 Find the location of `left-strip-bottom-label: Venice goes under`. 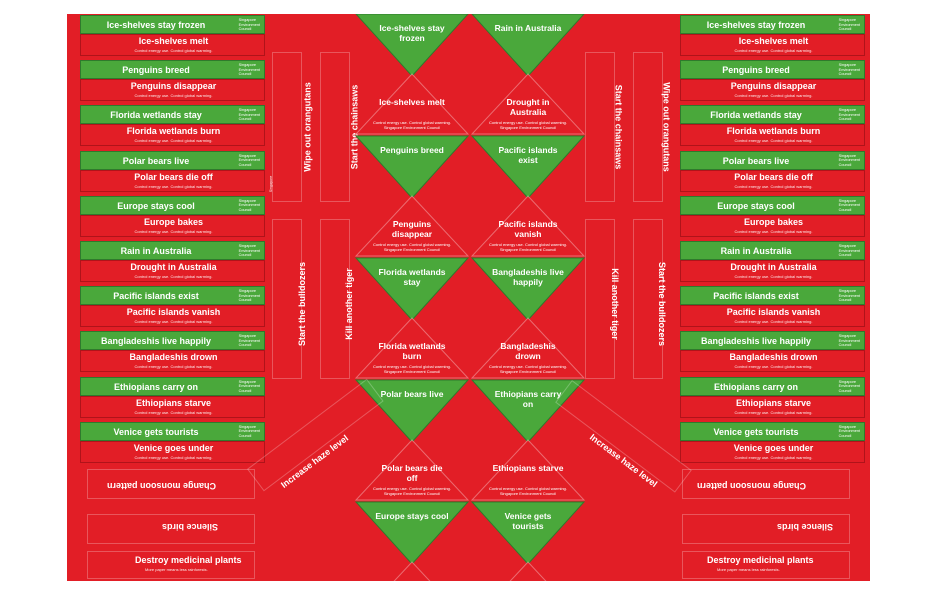

left-strip-bottom-label: Venice goes under is located at coordinates (173, 447).